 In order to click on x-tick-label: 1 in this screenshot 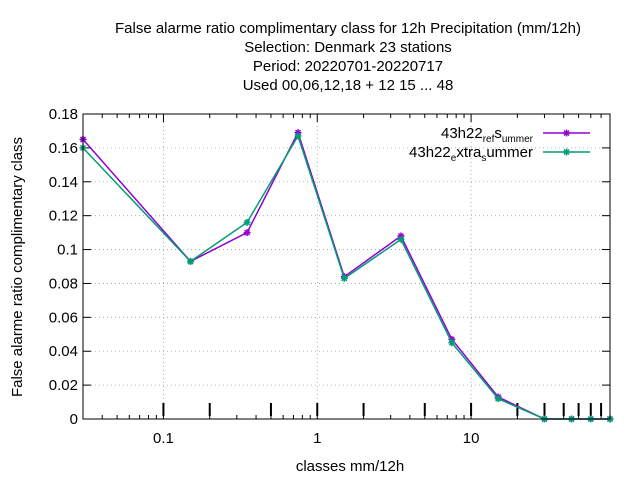, I will do `click(317, 438)`.